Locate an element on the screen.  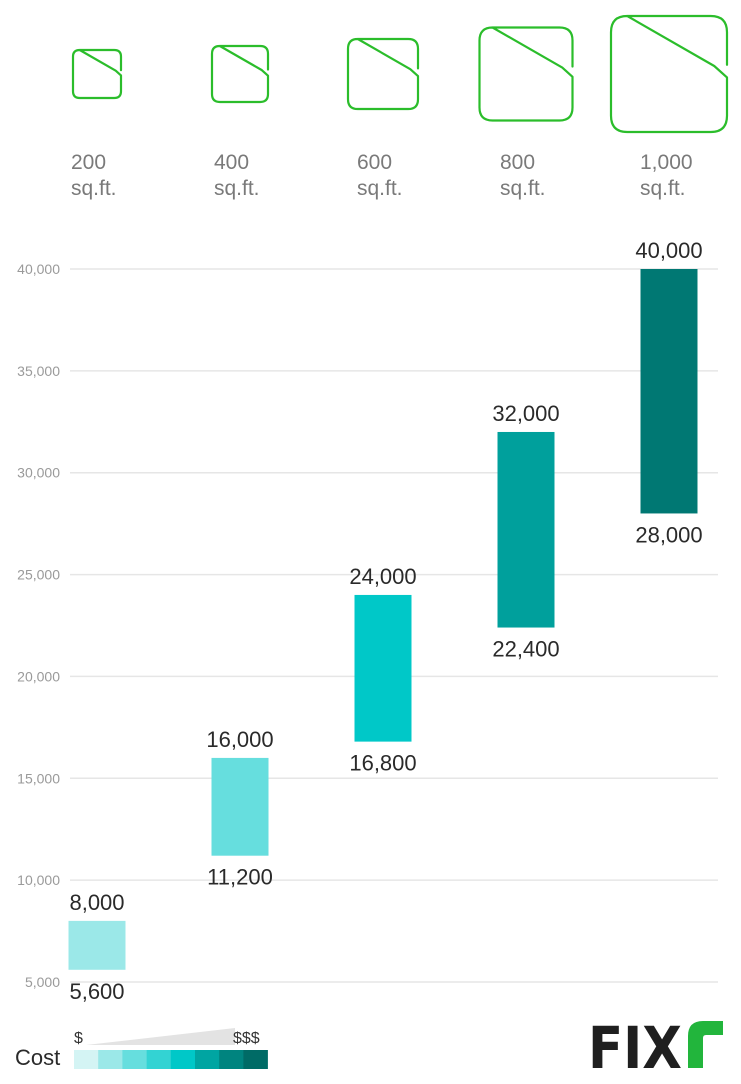
area-size-label: 800 is located at coordinates (517, 162).